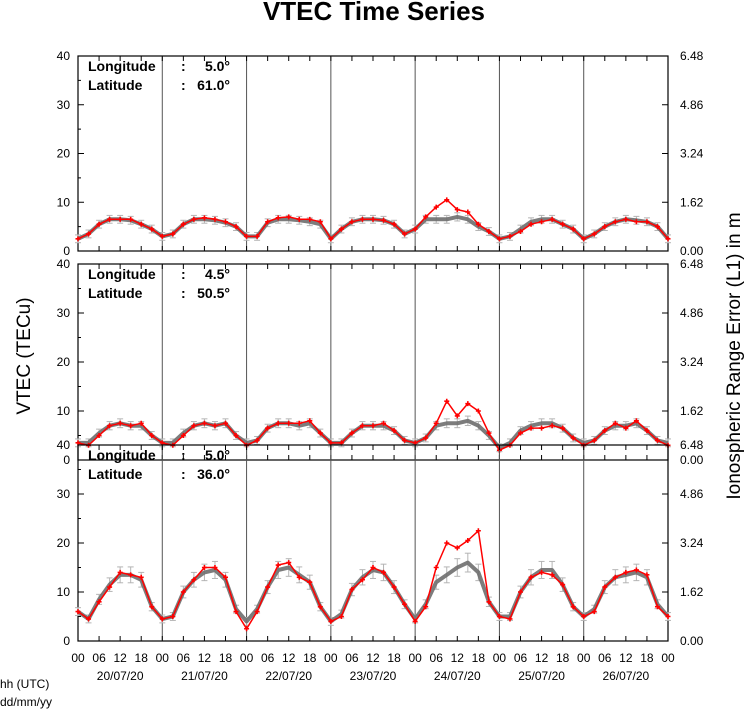 The image size is (748, 711). Describe the element at coordinates (115, 474) in the screenshot. I see `latitude-label: Latitude` at that location.